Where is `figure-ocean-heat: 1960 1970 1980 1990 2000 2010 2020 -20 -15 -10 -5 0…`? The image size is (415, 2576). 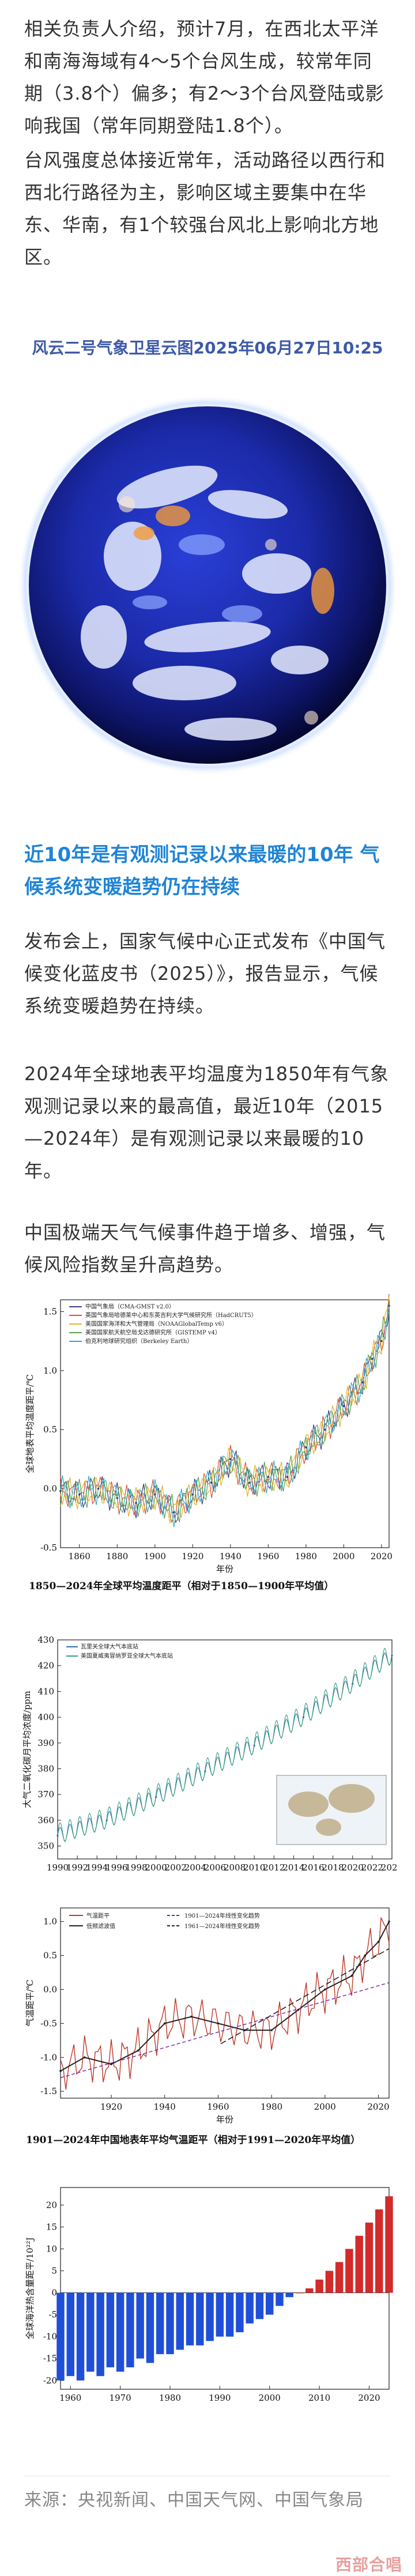
figure-ocean-heat: 1960 1970 1980 1990 2000 2010 2020 -20 -15 -10 -5 0… is located at coordinates (207, 2294).